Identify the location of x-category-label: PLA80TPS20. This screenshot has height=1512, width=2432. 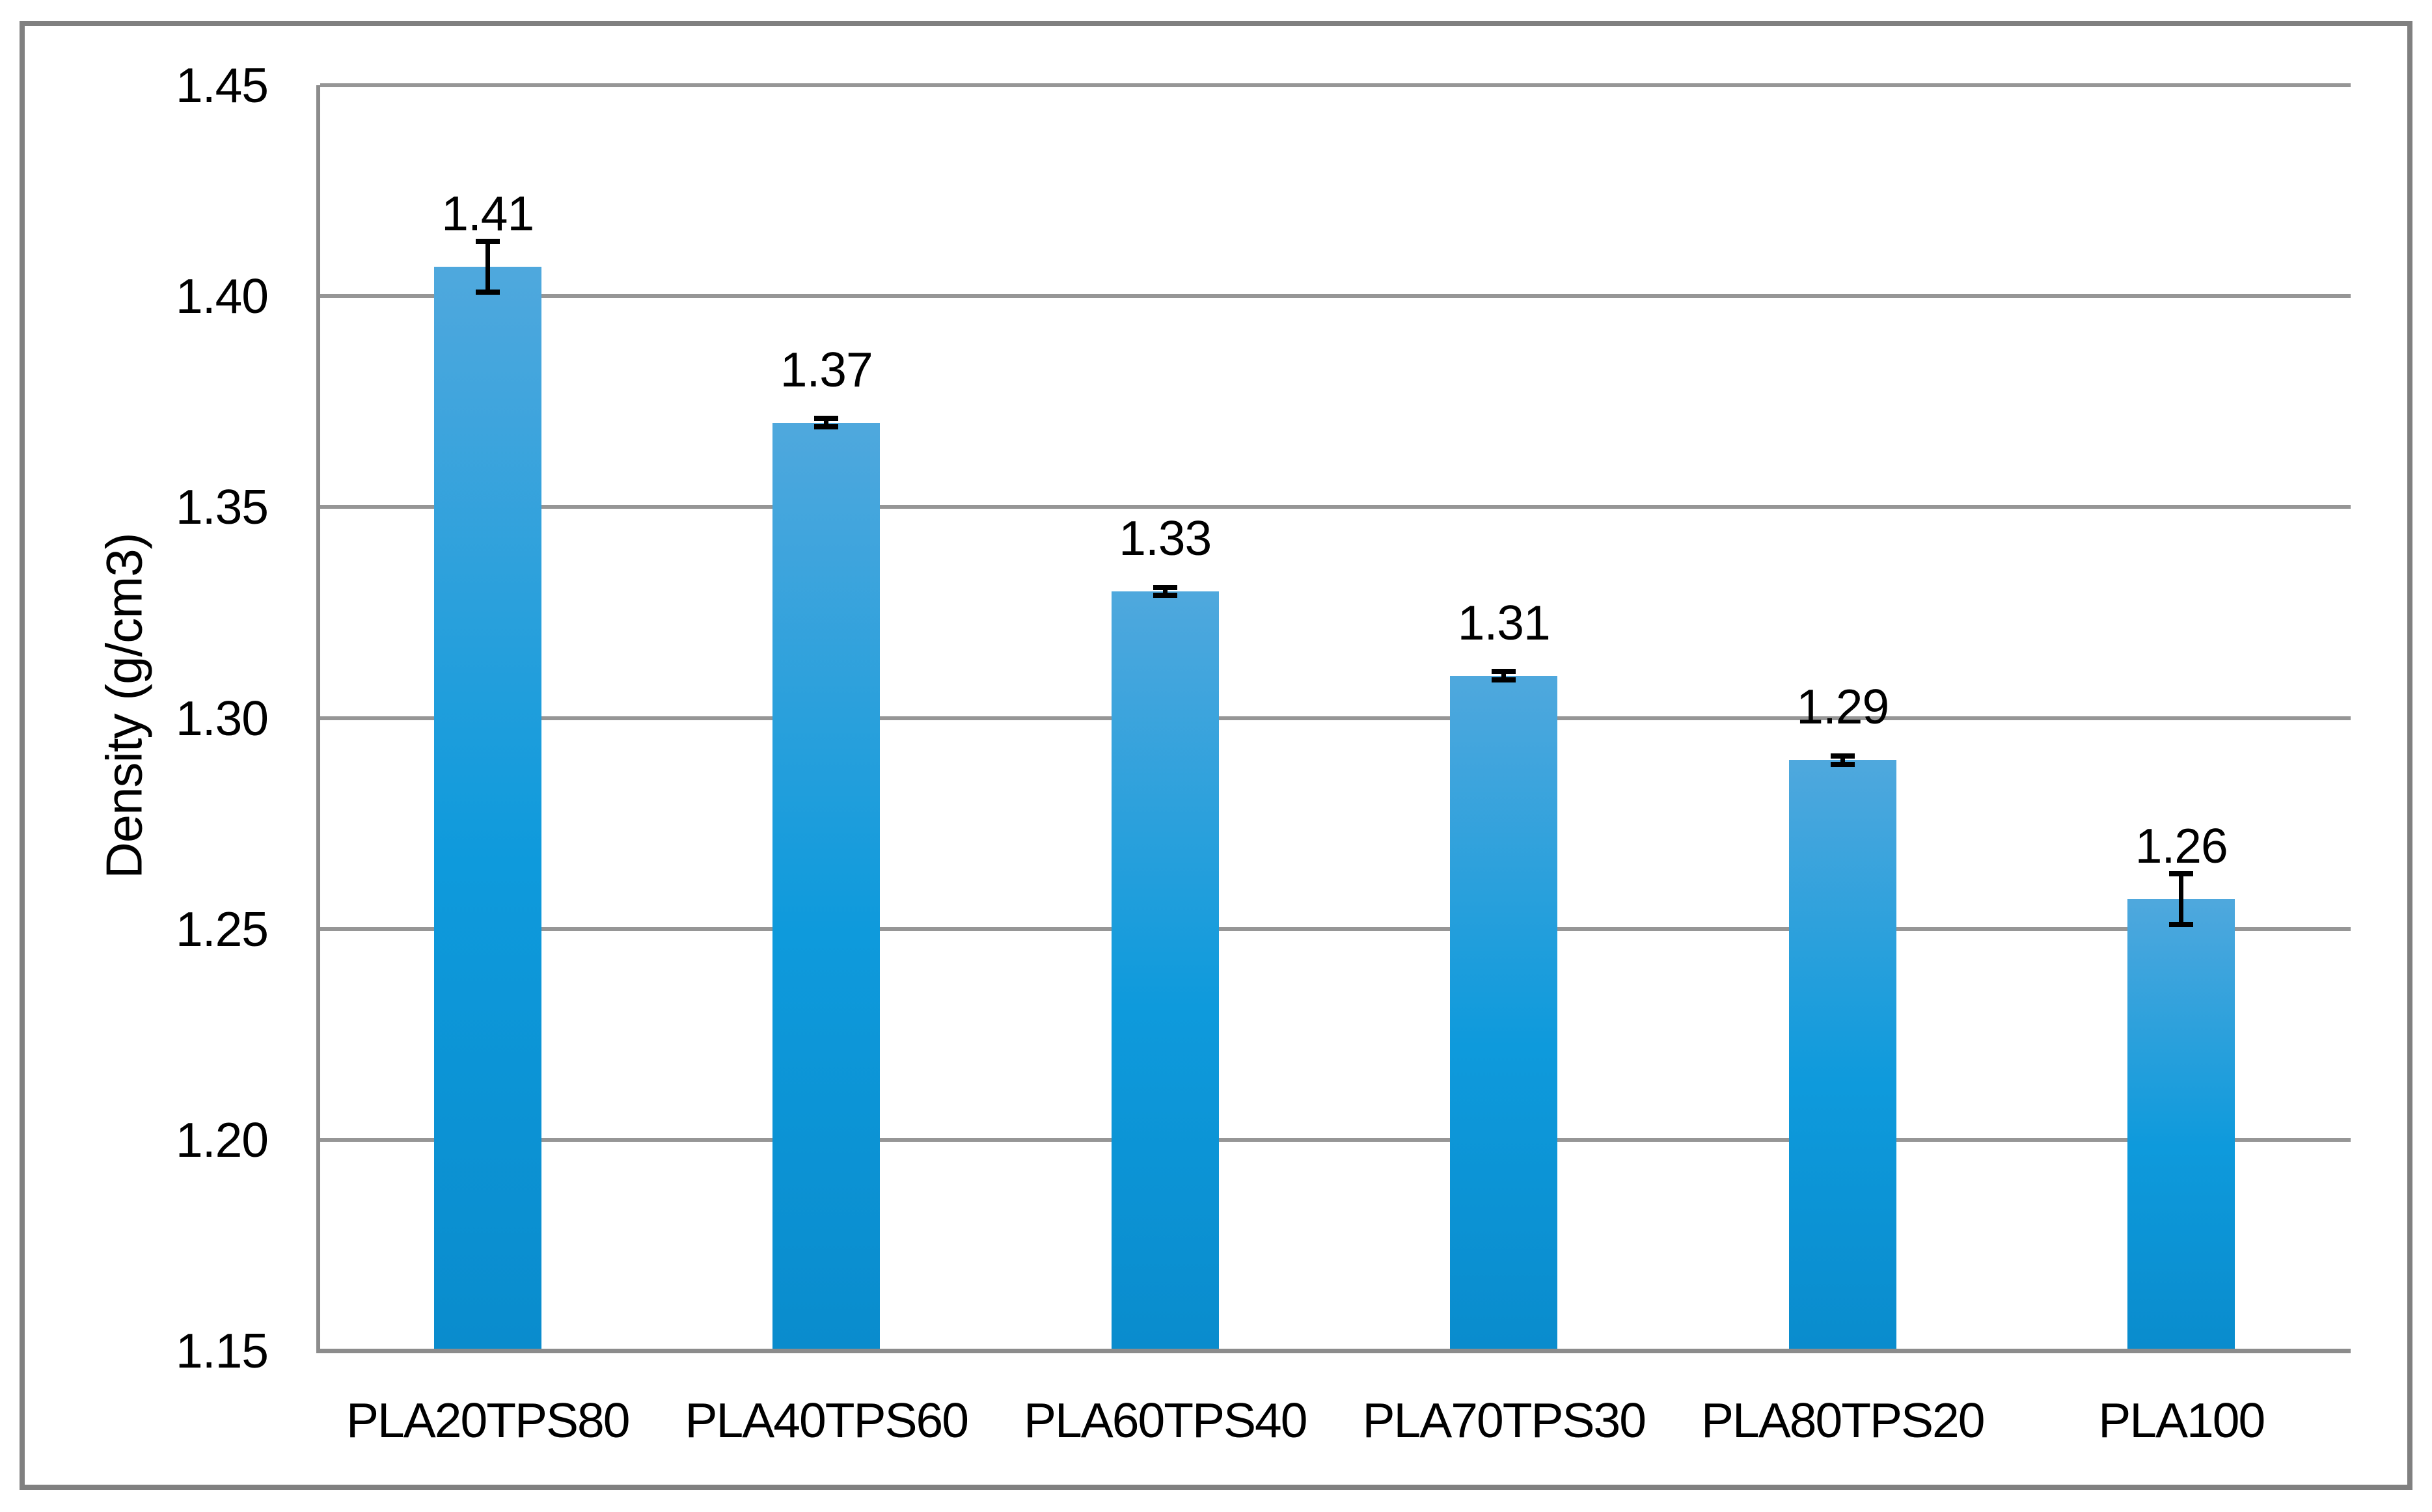
(1843, 1420).